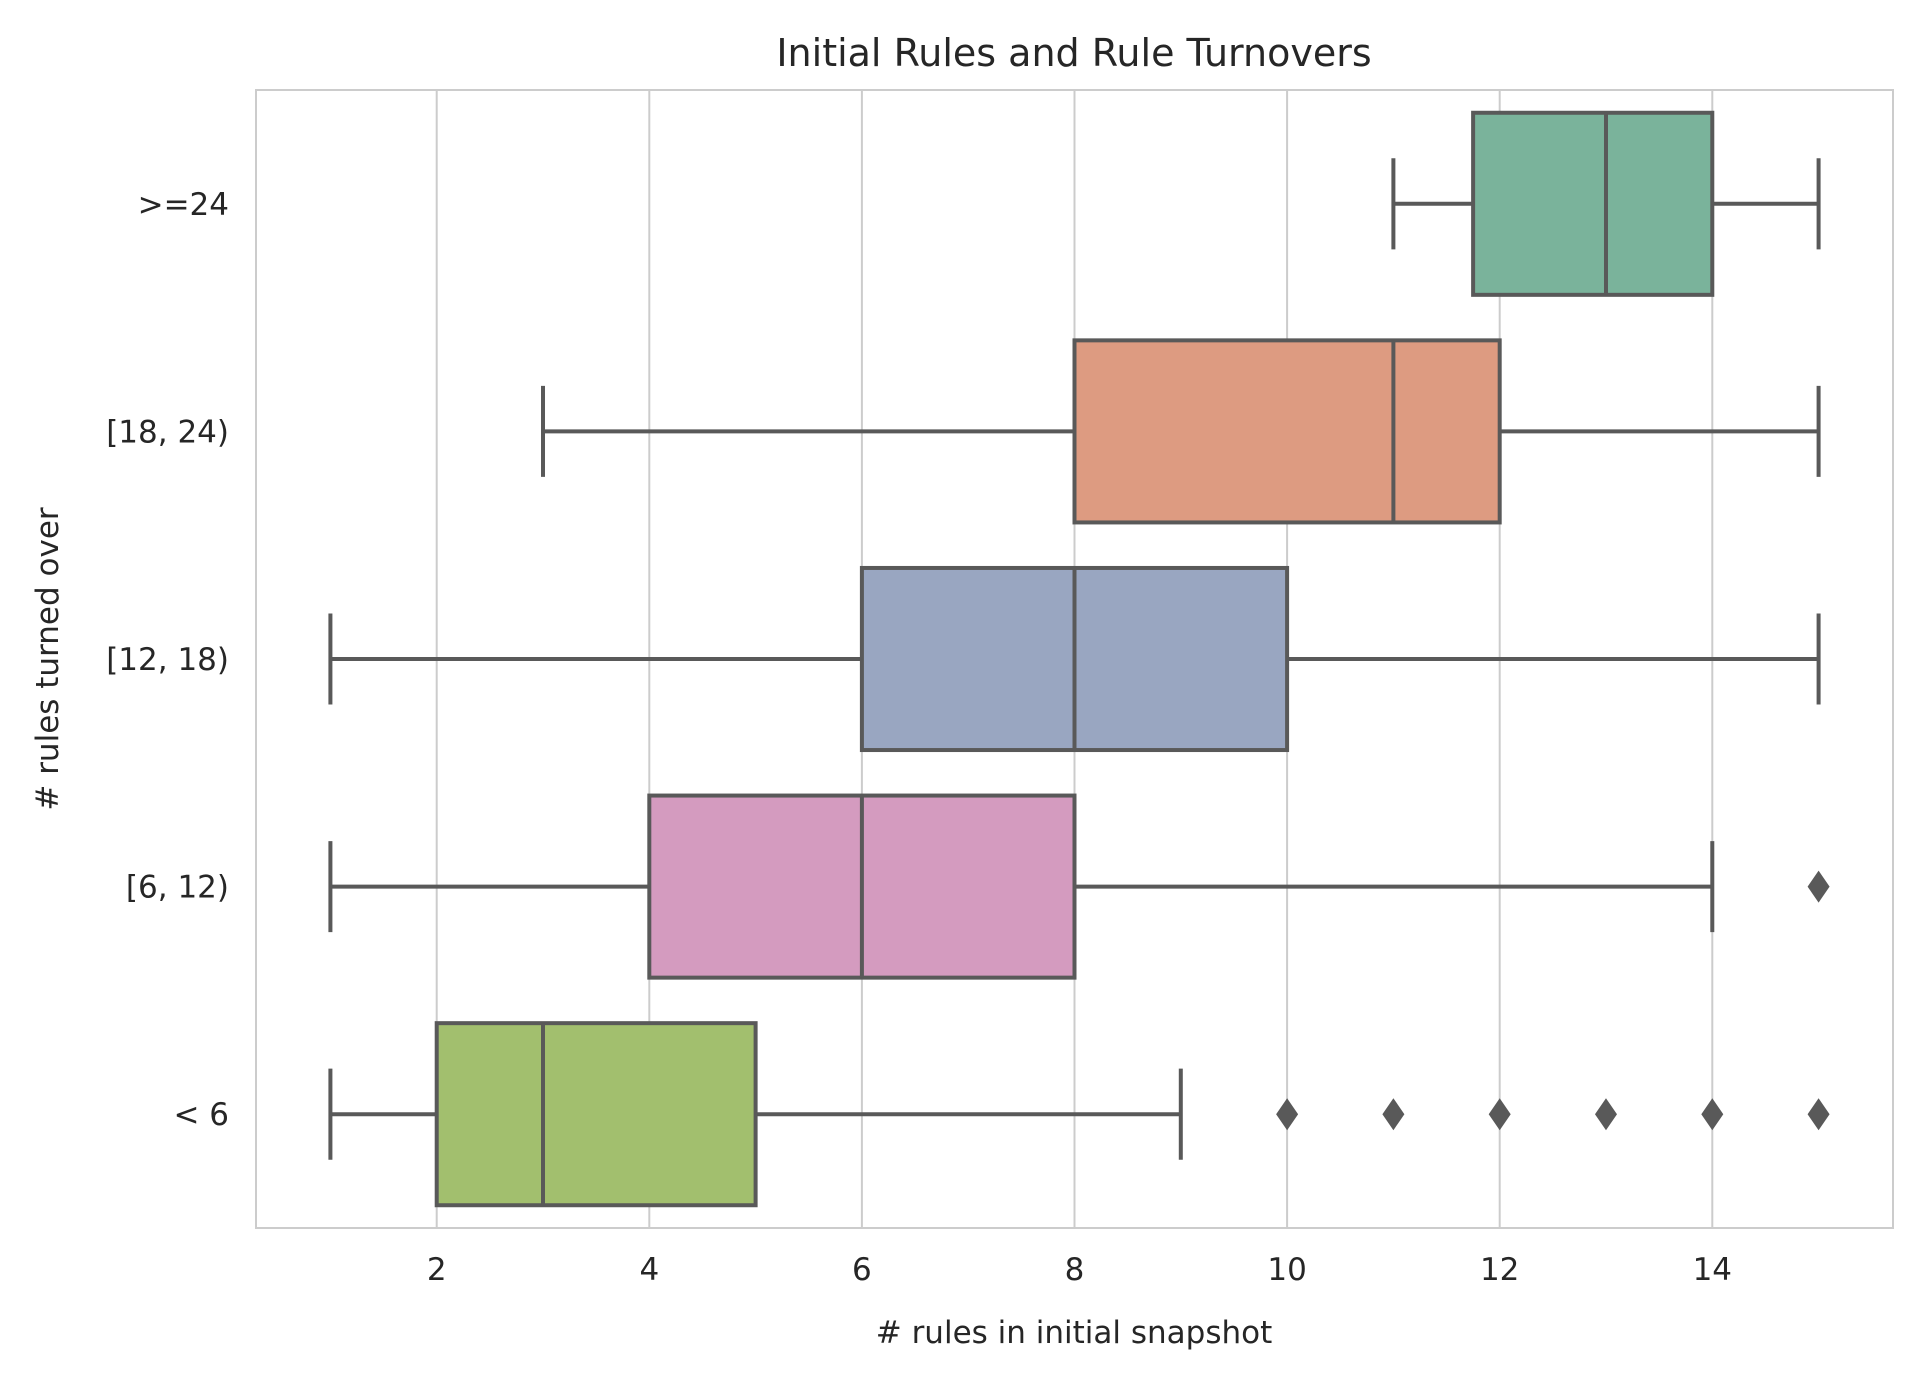 The width and height of the screenshot is (1912, 1375). What do you see at coordinates (437, 1270) in the screenshot?
I see `x-tick-label: 2` at bounding box center [437, 1270].